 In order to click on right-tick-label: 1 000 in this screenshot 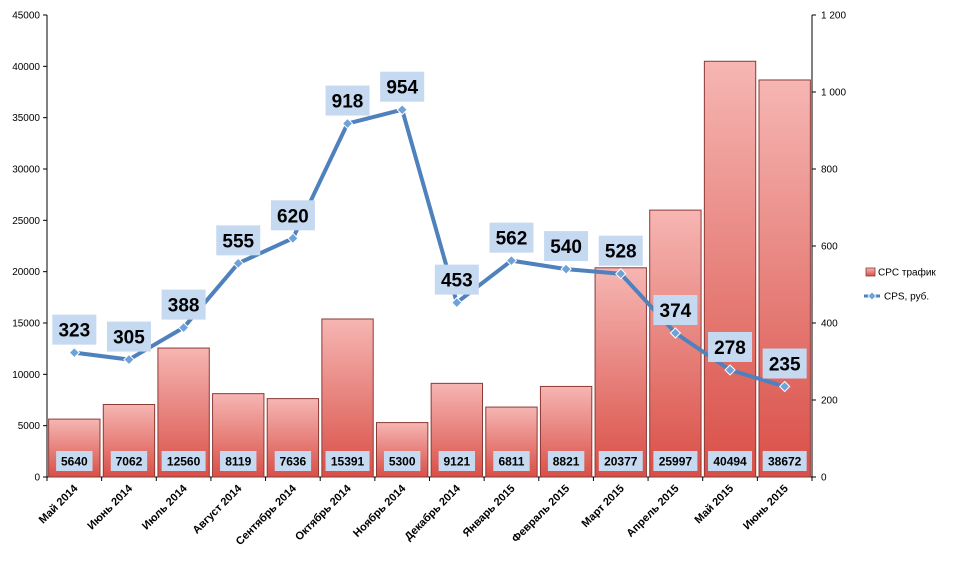, I will do `click(833, 93)`.